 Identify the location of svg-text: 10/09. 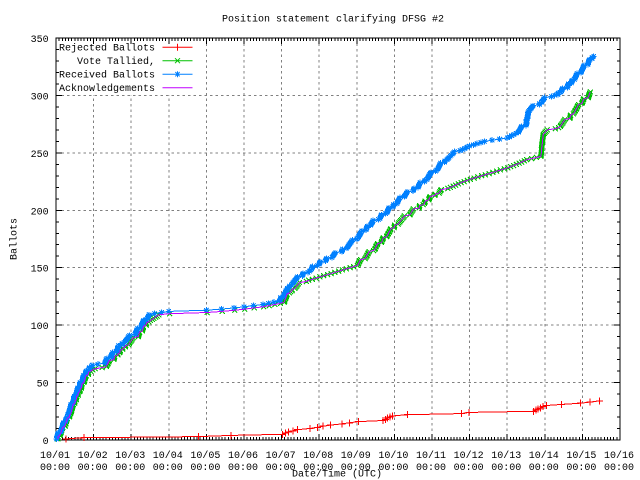
(356, 456).